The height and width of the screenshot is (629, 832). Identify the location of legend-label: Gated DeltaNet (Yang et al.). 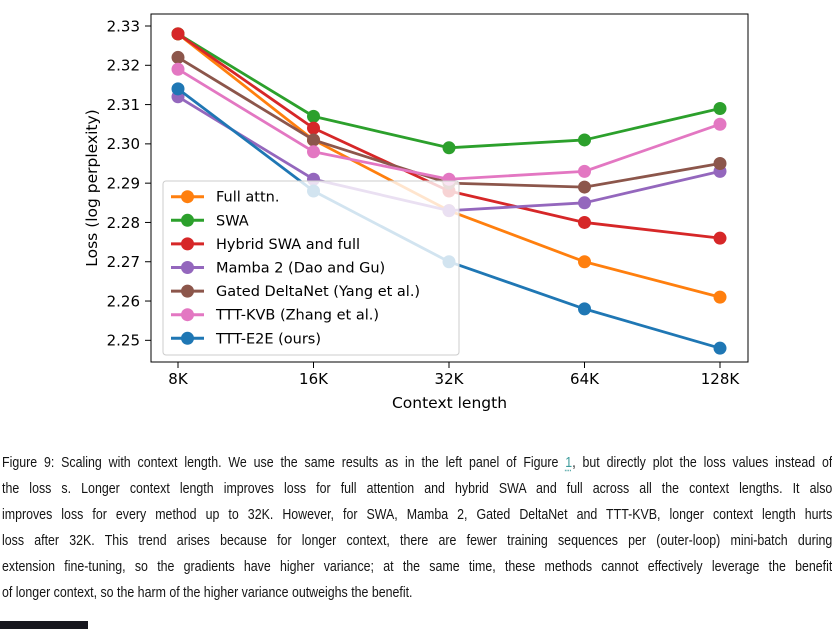
(318, 292).